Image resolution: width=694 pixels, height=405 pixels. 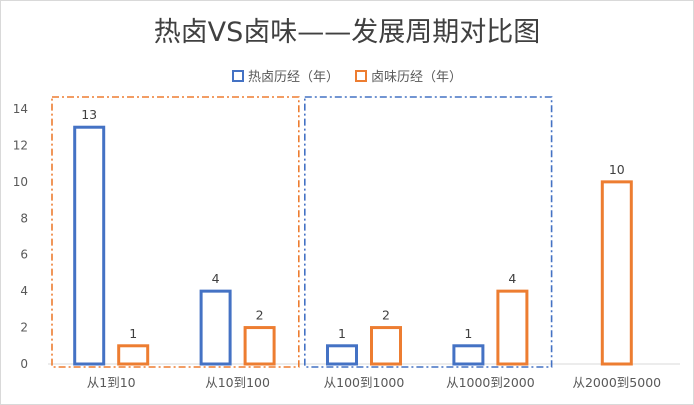 I want to click on y-tick-label: 6, so click(x=24, y=255).